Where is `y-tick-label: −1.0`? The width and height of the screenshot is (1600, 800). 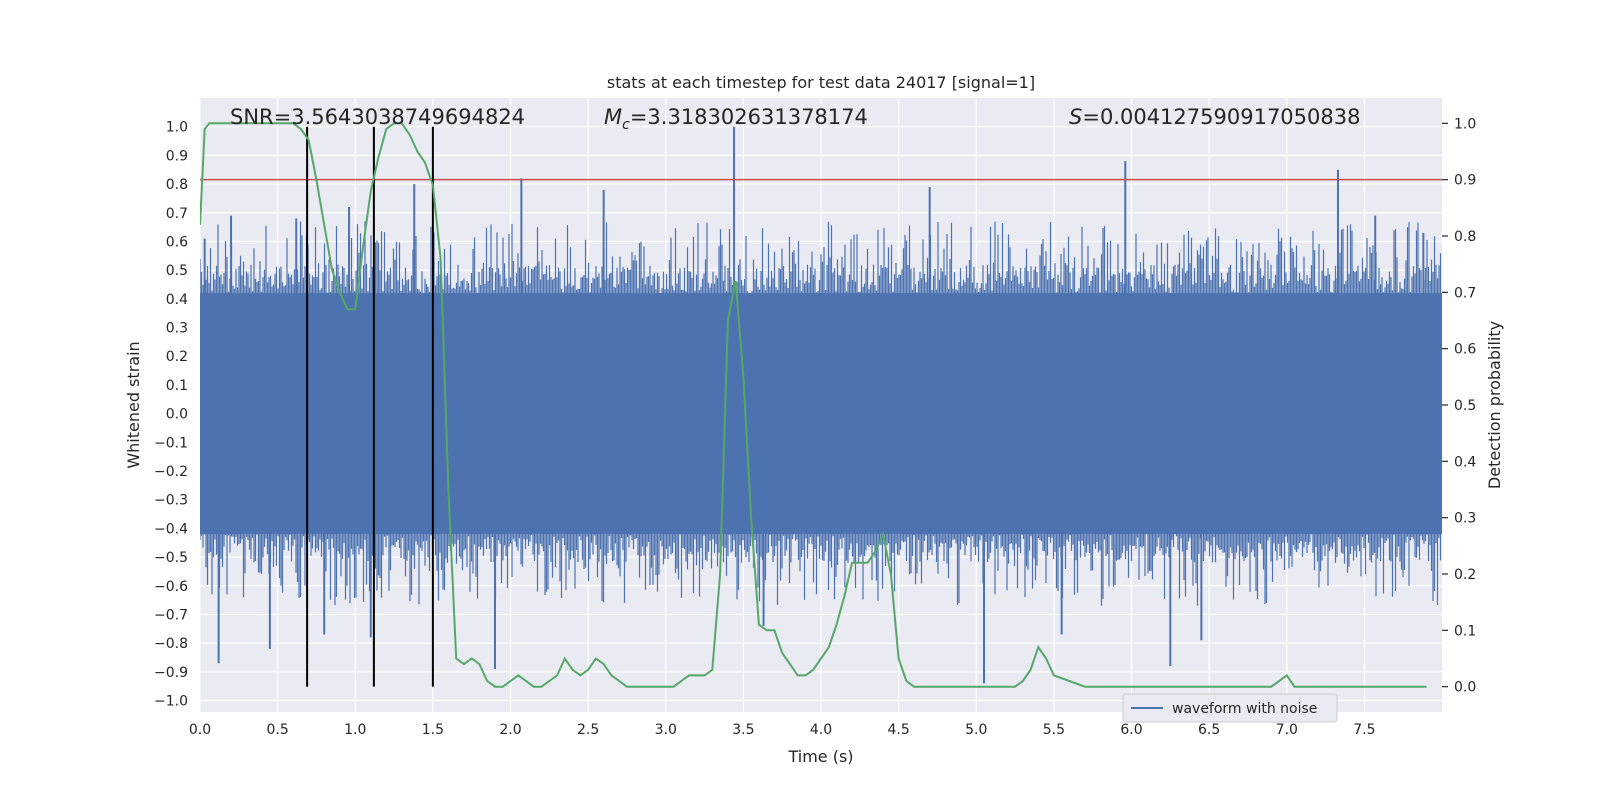
y-tick-label: −1.0 is located at coordinates (171, 702).